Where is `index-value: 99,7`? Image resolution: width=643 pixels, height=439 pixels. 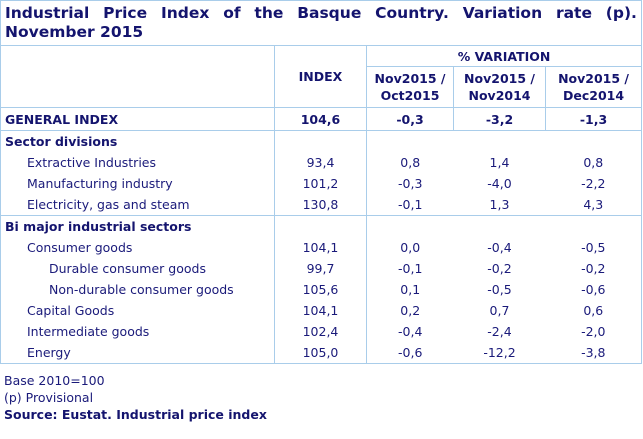
index-value: 99,7 is located at coordinates (320, 268).